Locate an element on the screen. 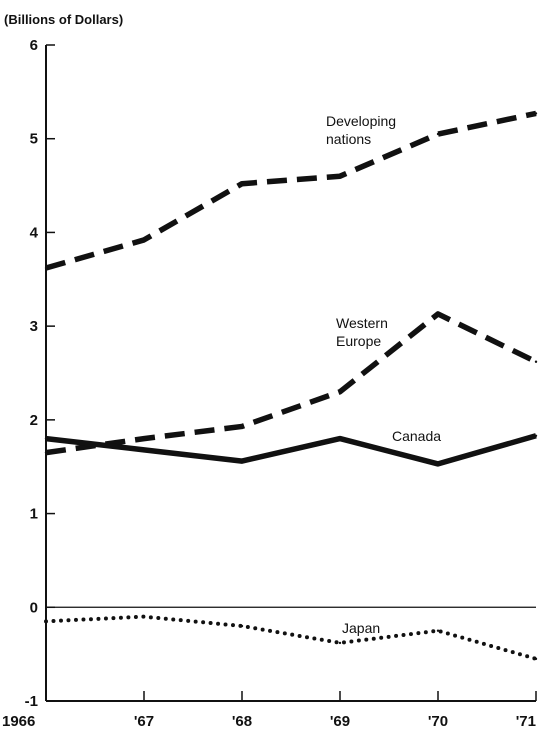 The height and width of the screenshot is (734, 538). y-tick-label: 6 is located at coordinates (34, 45).